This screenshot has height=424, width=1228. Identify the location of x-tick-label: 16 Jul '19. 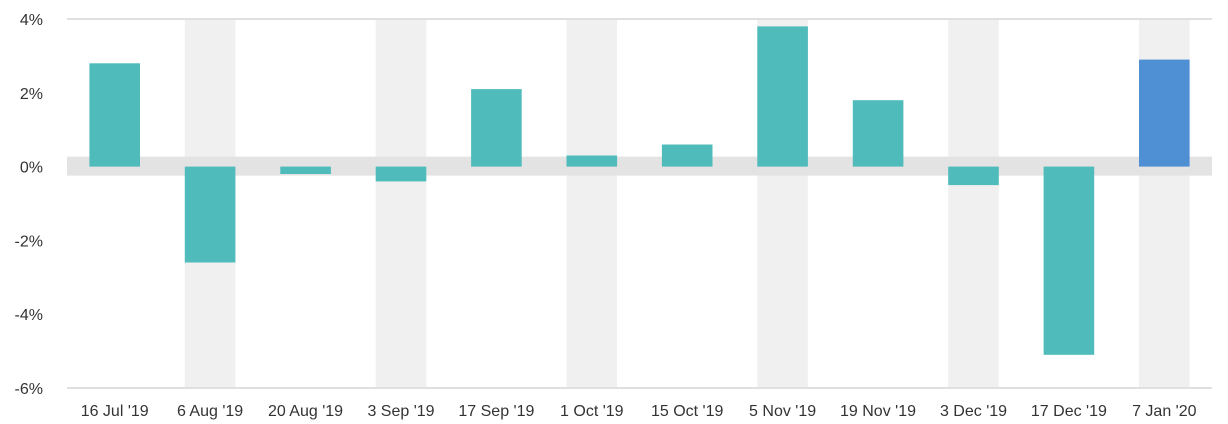
(115, 411).